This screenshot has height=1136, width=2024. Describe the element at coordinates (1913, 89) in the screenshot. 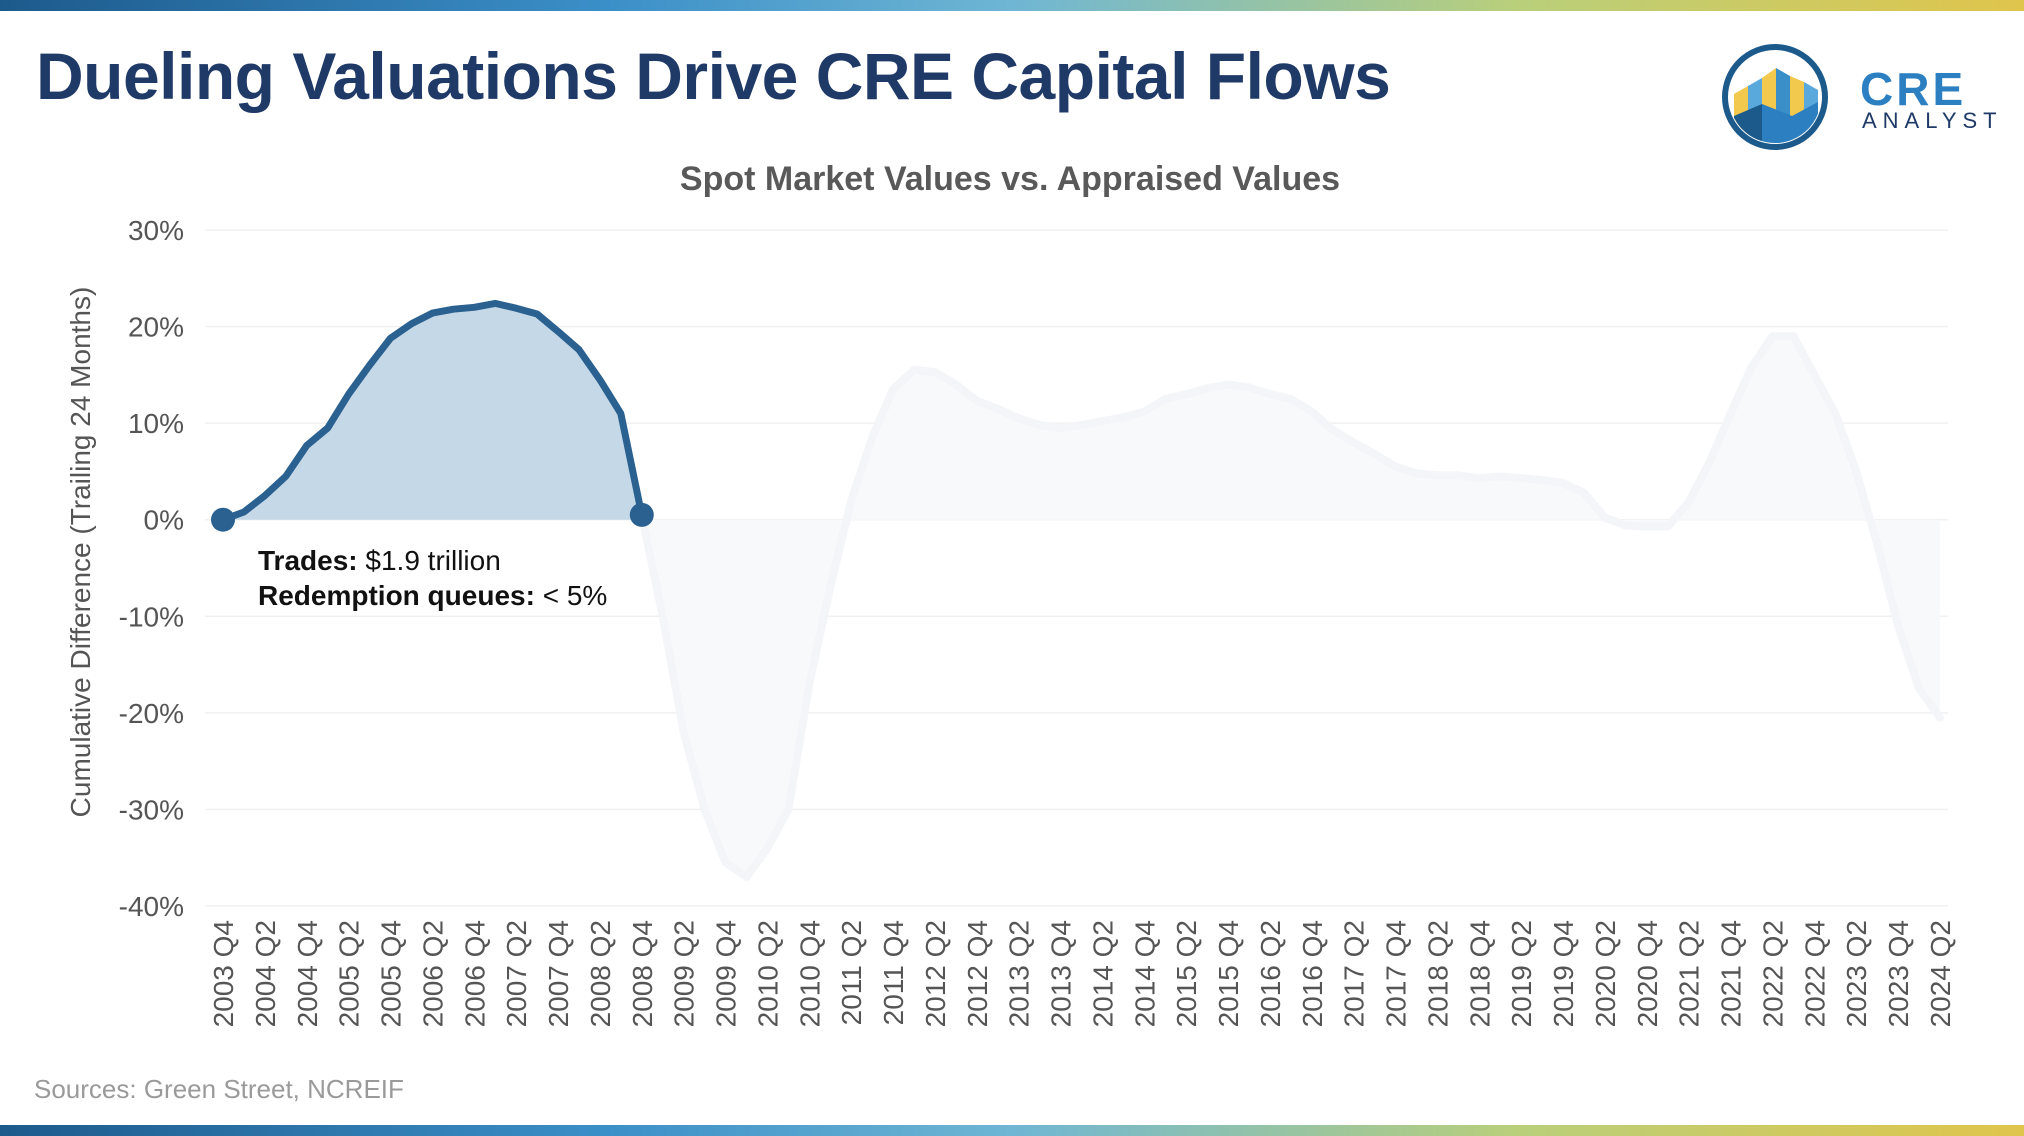

I see `logo-wordmark: CRE` at that location.